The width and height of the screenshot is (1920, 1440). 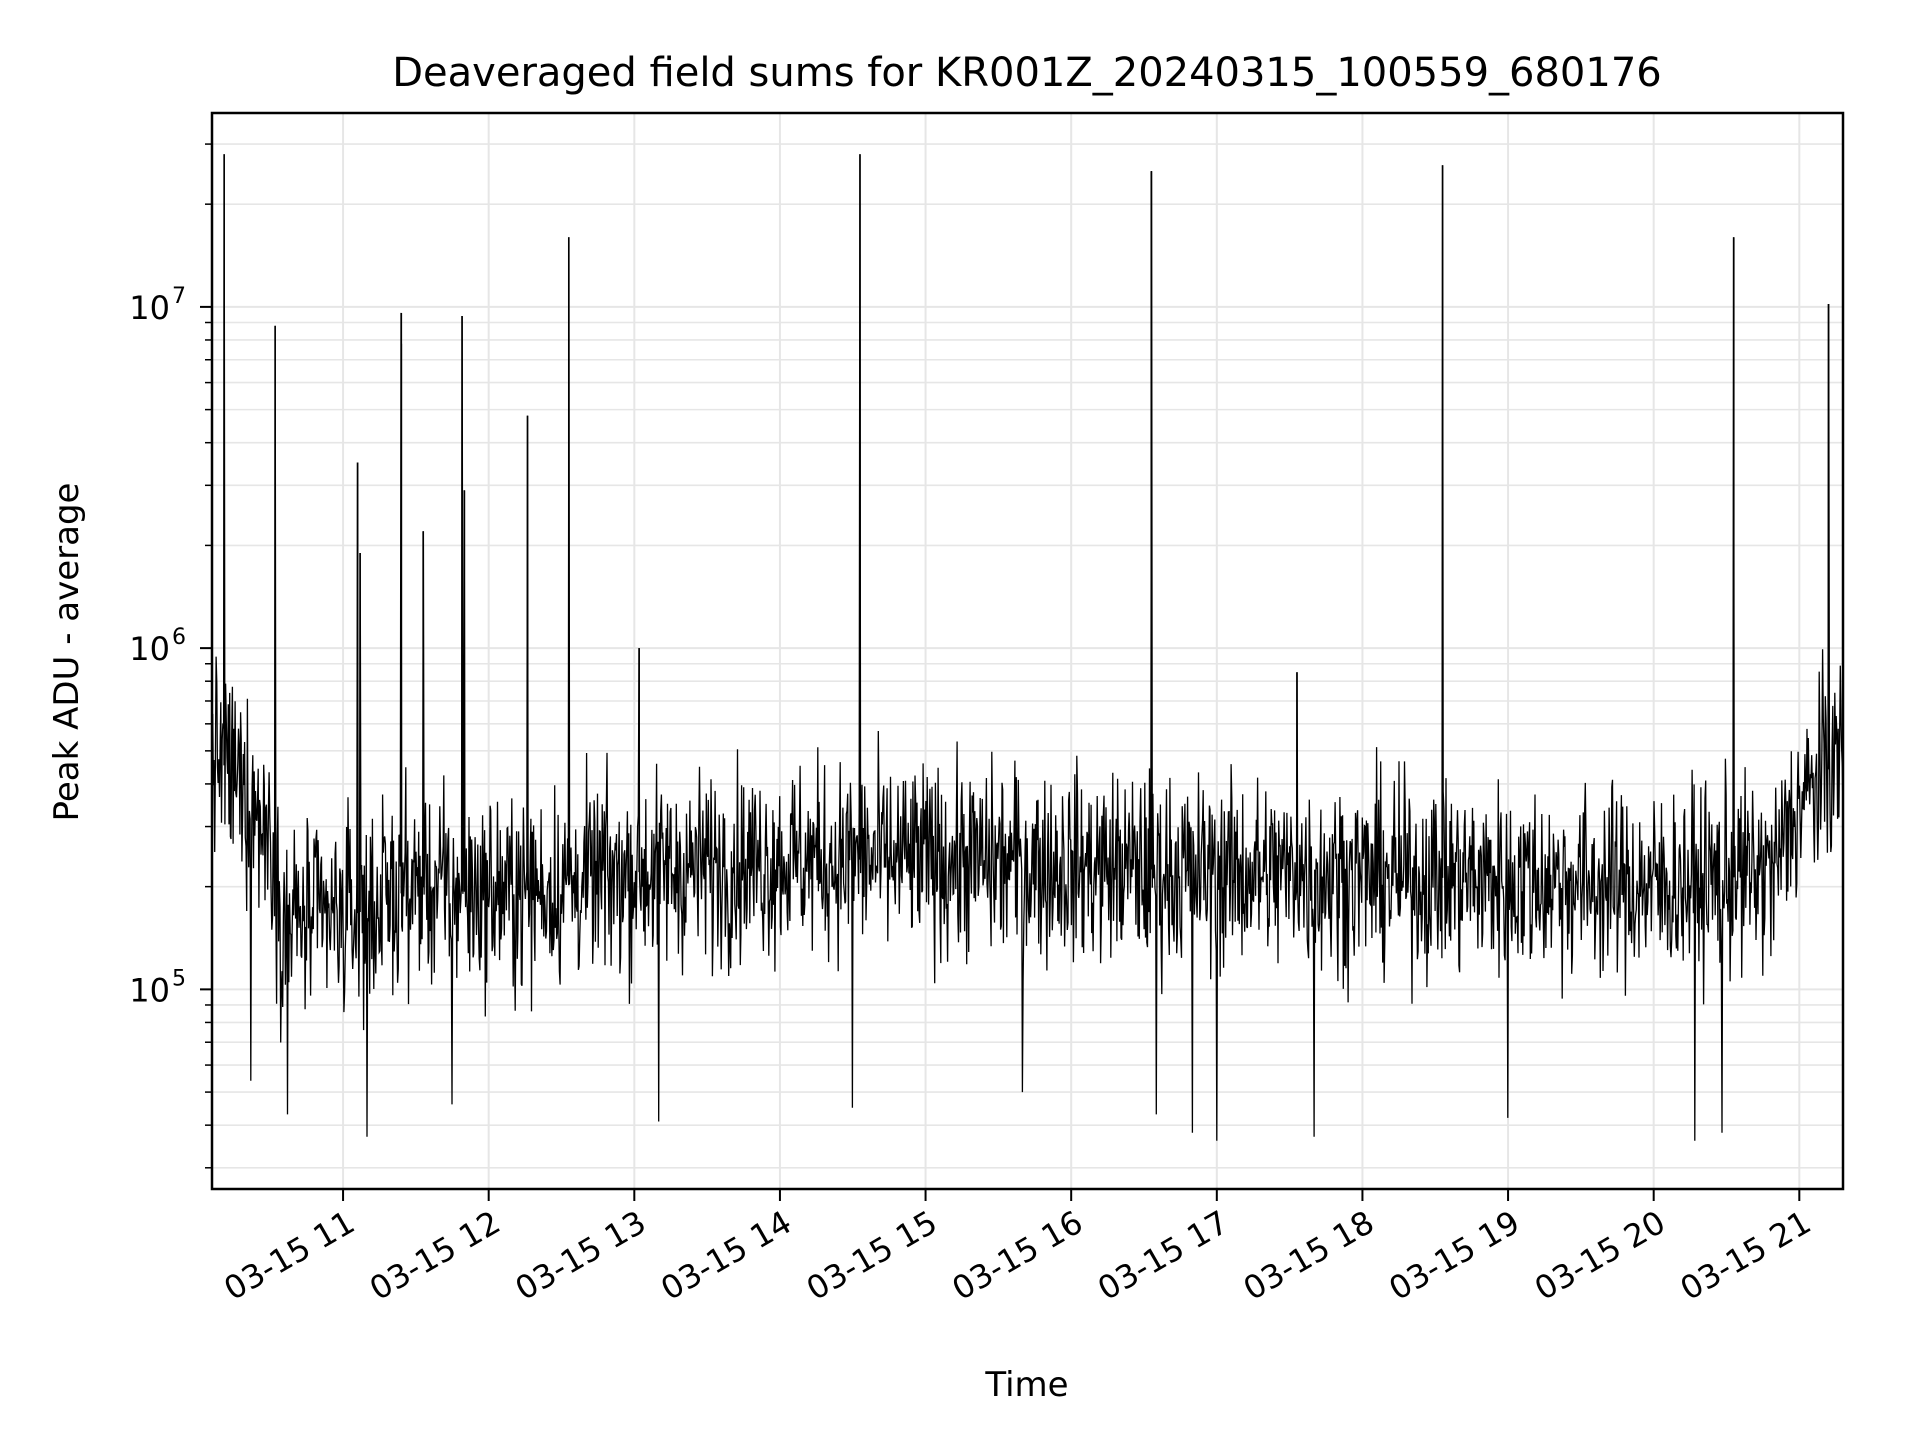 What do you see at coordinates (1026, 1385) in the screenshot?
I see `x-axis-label: Time` at bounding box center [1026, 1385].